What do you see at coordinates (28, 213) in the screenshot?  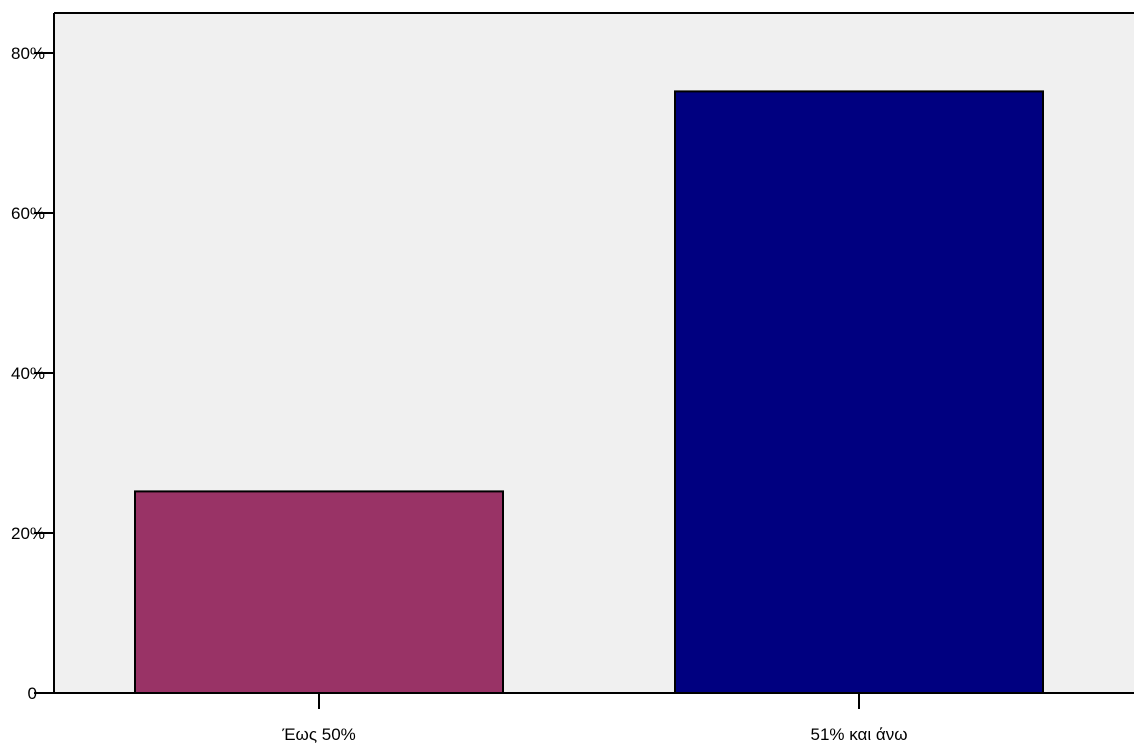 I see `y-tick-label: 60%` at bounding box center [28, 213].